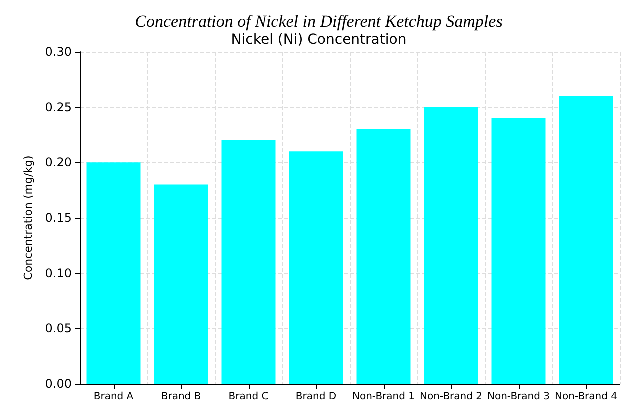 Image resolution: width=638 pixels, height=418 pixels. Describe the element at coordinates (58, 52) in the screenshot. I see `y-tick-label: 0.30` at that location.